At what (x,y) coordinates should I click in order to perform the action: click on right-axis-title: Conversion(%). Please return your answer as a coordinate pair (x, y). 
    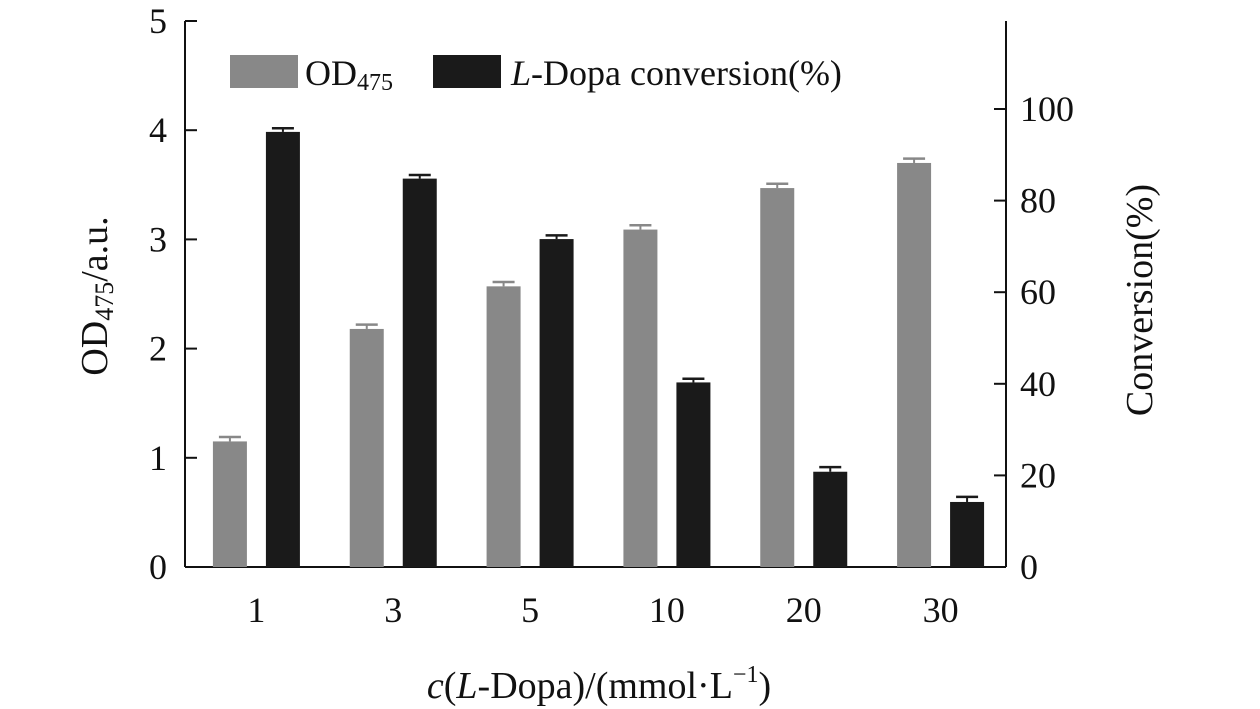
    Looking at the image, I should click on (1140, 300).